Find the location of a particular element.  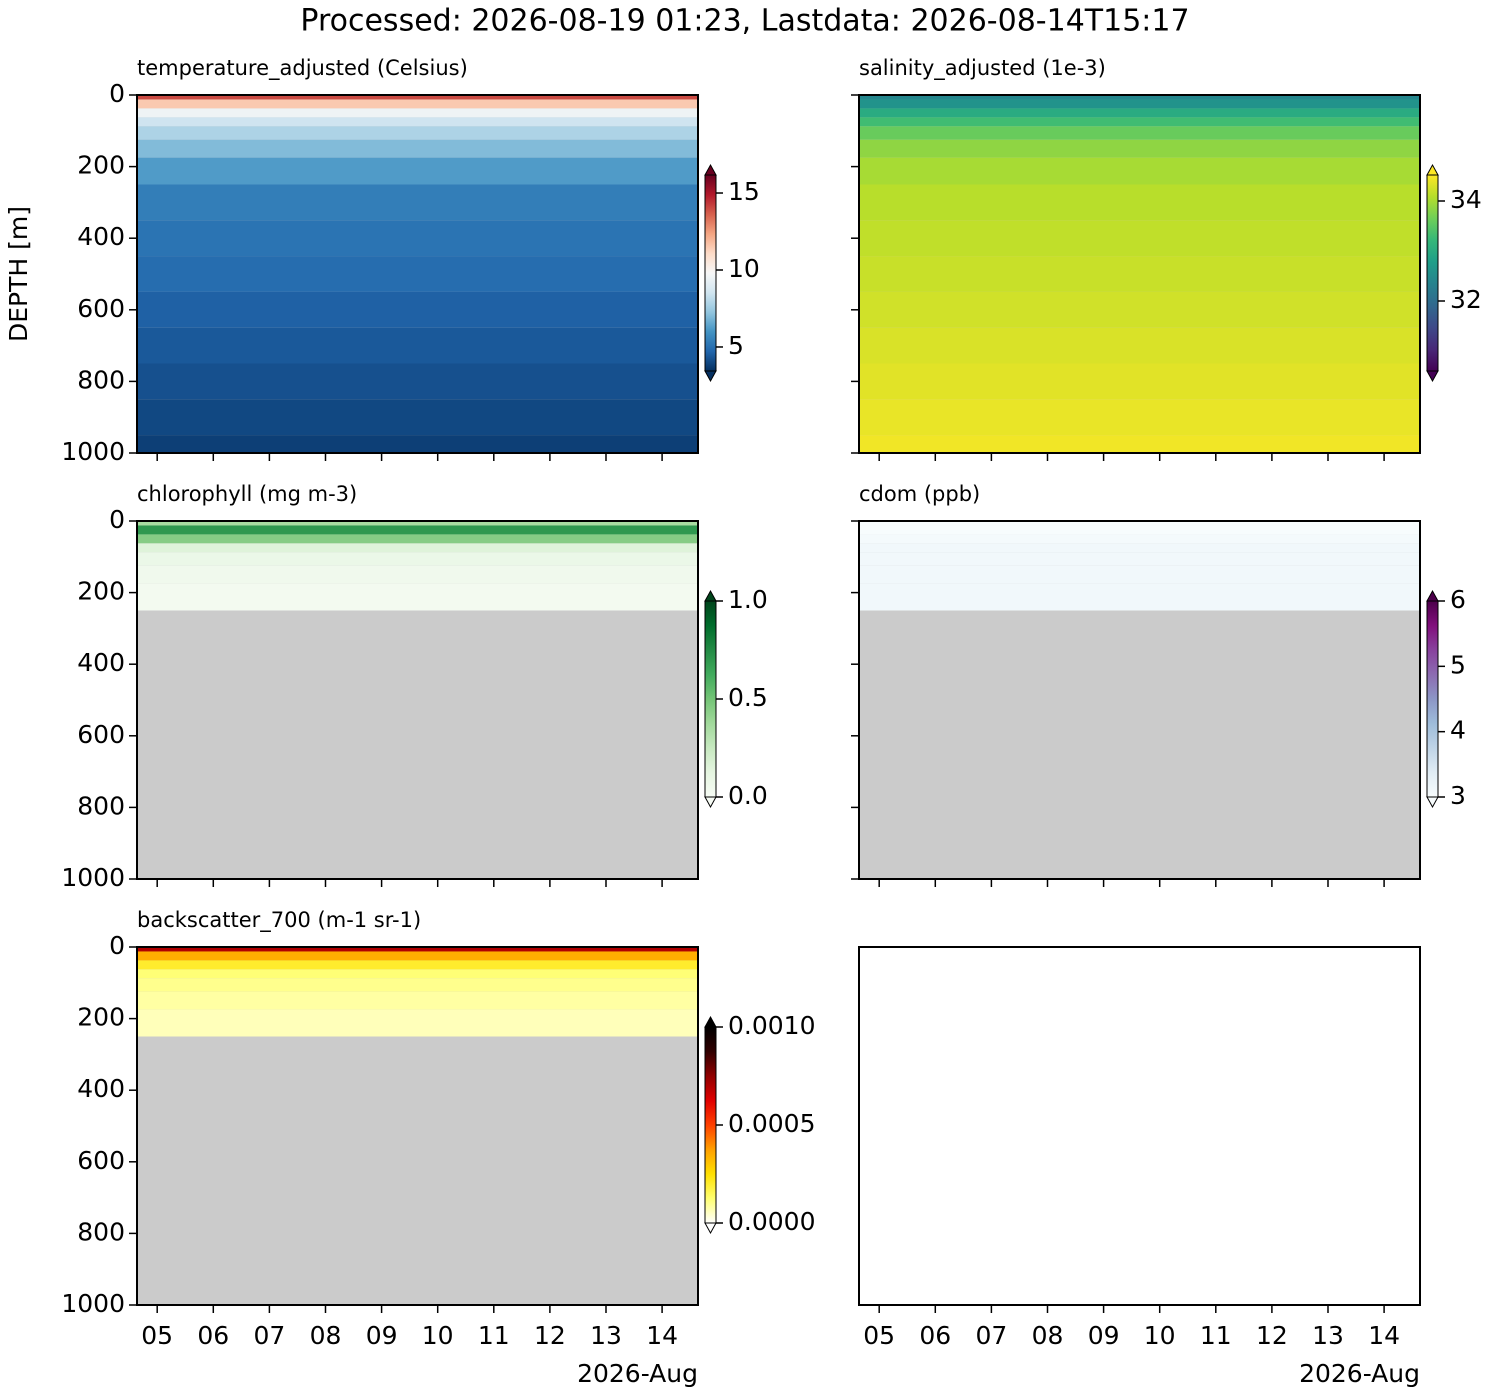

y-axis-label: DEPTH [m] is located at coordinates (18, 274).